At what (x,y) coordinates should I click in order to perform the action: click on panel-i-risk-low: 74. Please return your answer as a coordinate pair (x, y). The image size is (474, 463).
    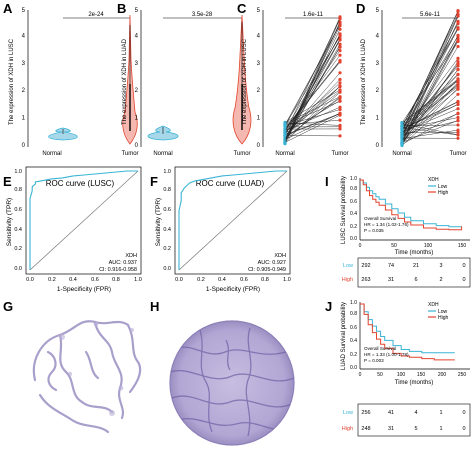
    Looking at the image, I should click on (391, 266).